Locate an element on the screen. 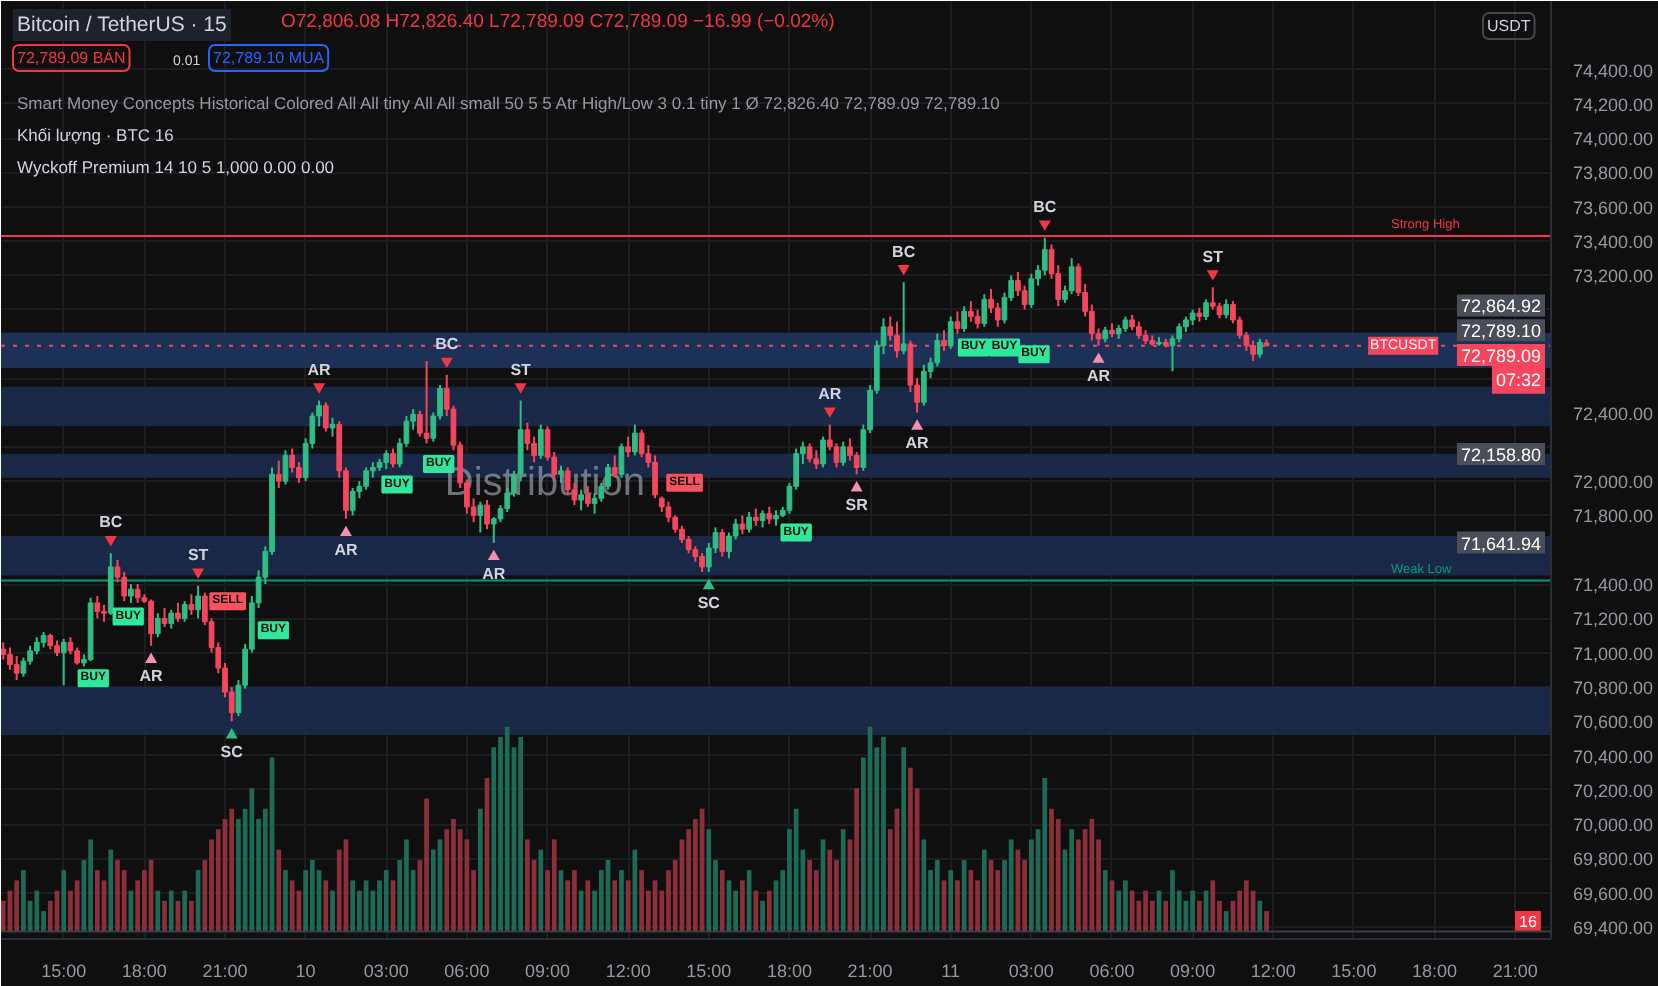  x-tick-label: 11 is located at coordinates (951, 971).